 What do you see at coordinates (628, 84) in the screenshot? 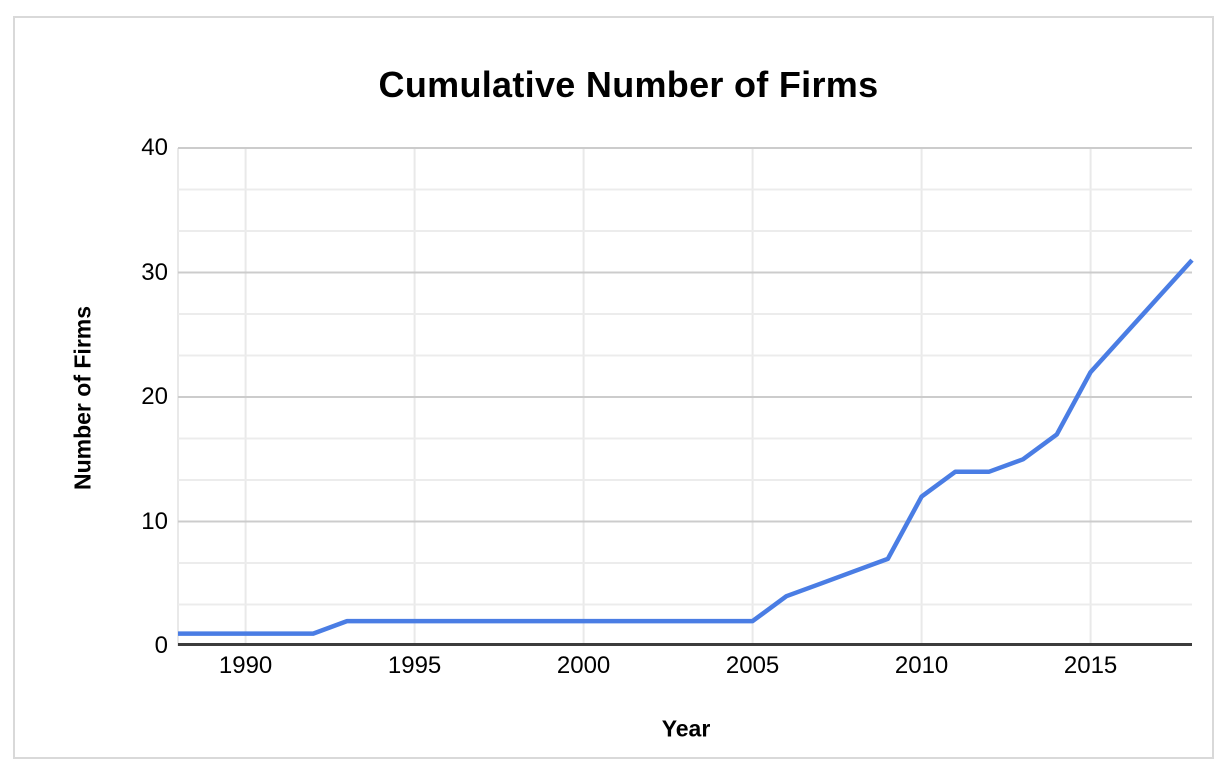
I see `chart-title: Cumulative Number of Firms` at bounding box center [628, 84].